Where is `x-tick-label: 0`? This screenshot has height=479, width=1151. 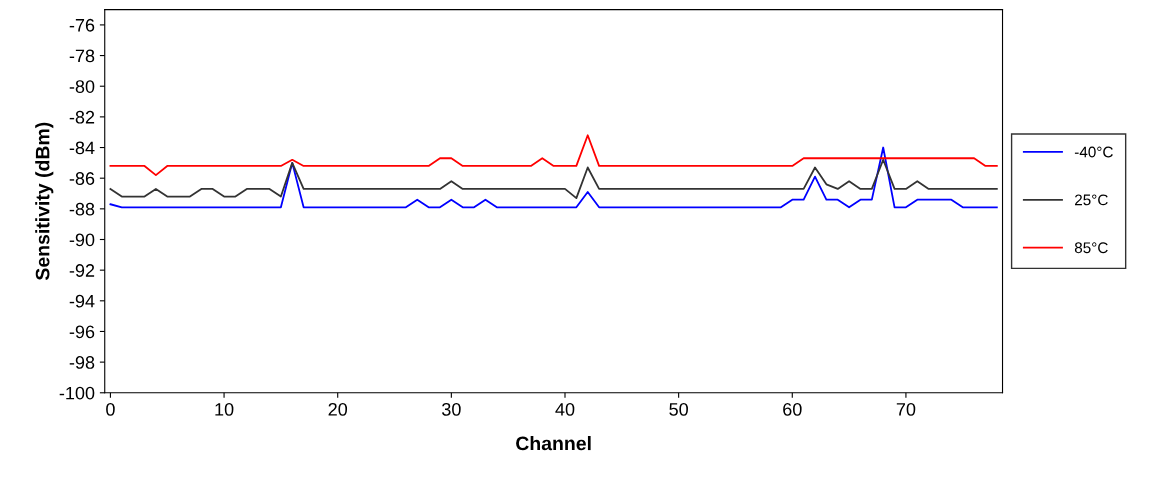 x-tick-label: 0 is located at coordinates (110, 409).